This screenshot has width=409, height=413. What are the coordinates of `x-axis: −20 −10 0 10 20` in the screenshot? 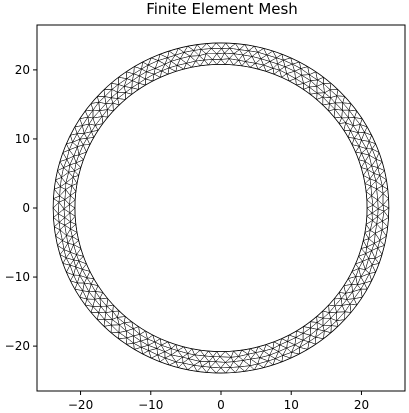 It's located at (218, 401).